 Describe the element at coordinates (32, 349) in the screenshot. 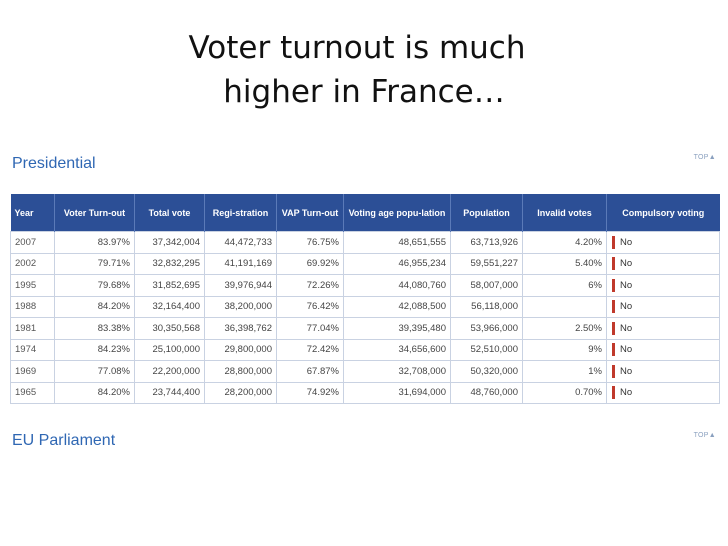

I see `year-cell: 1974` at that location.